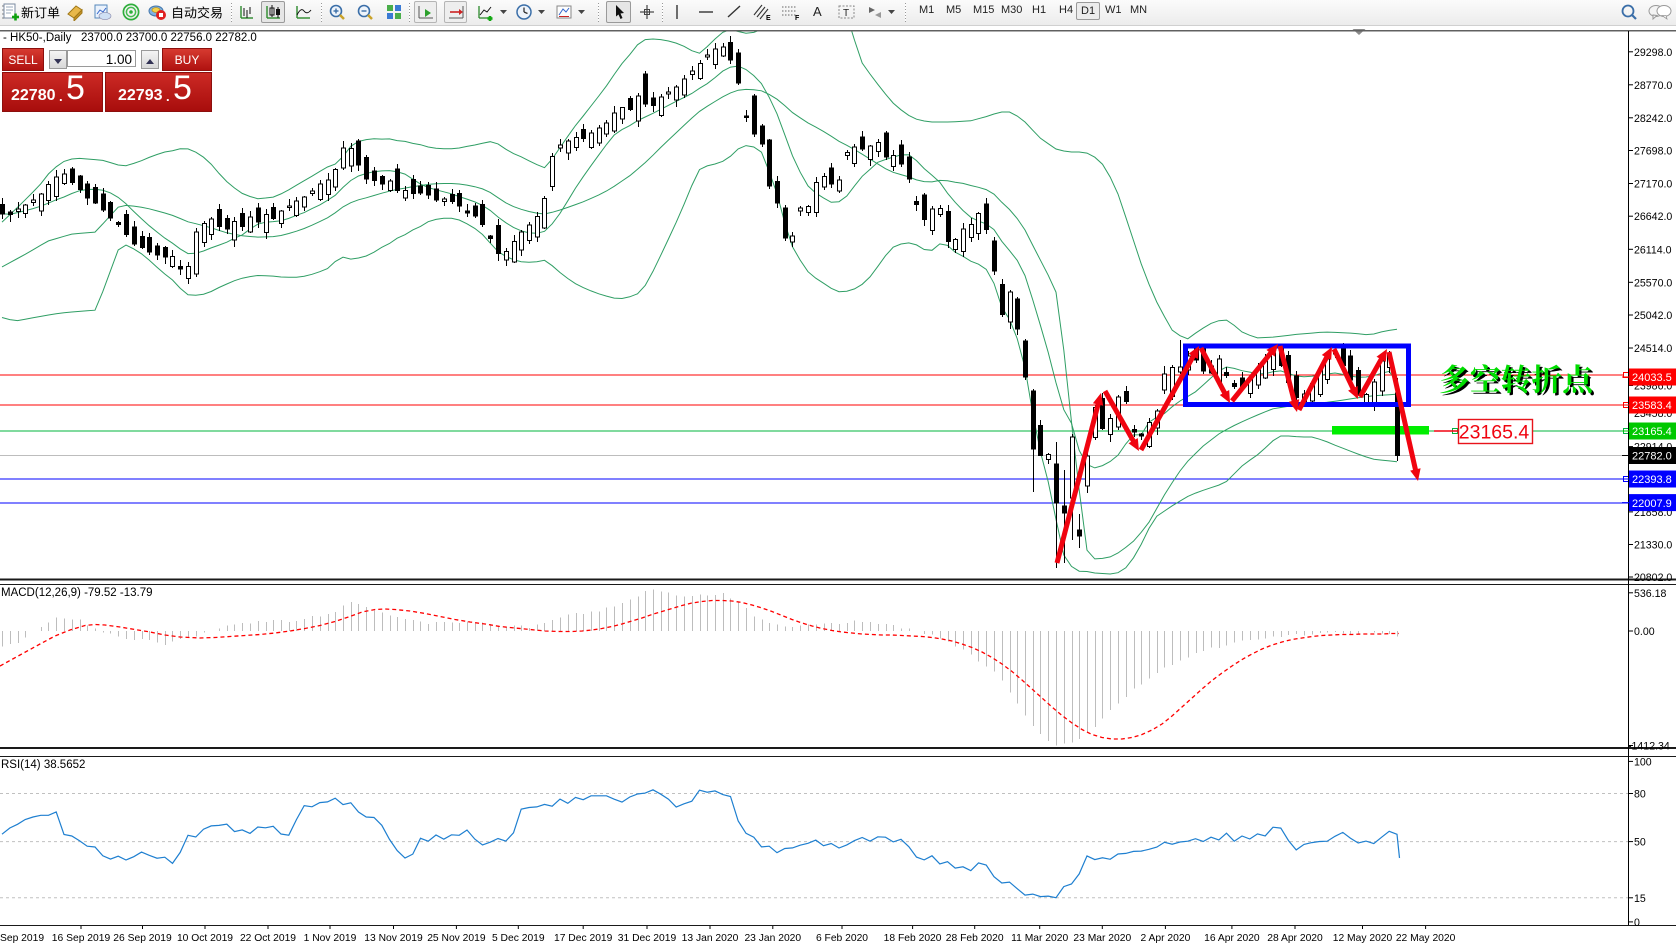 The width and height of the screenshot is (1676, 950). What do you see at coordinates (77, 593) in the screenshot?
I see `svg-text: MACD(12,26,9) -79.52 -13.79` at bounding box center [77, 593].